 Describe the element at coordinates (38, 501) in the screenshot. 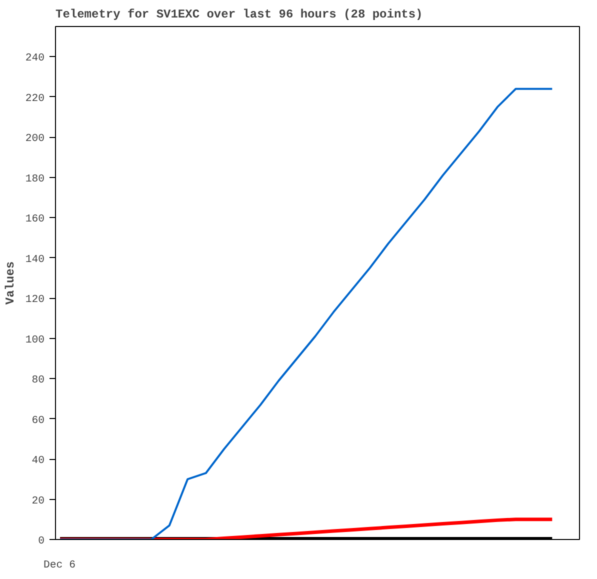

I see `y-tick-label: 20` at that location.